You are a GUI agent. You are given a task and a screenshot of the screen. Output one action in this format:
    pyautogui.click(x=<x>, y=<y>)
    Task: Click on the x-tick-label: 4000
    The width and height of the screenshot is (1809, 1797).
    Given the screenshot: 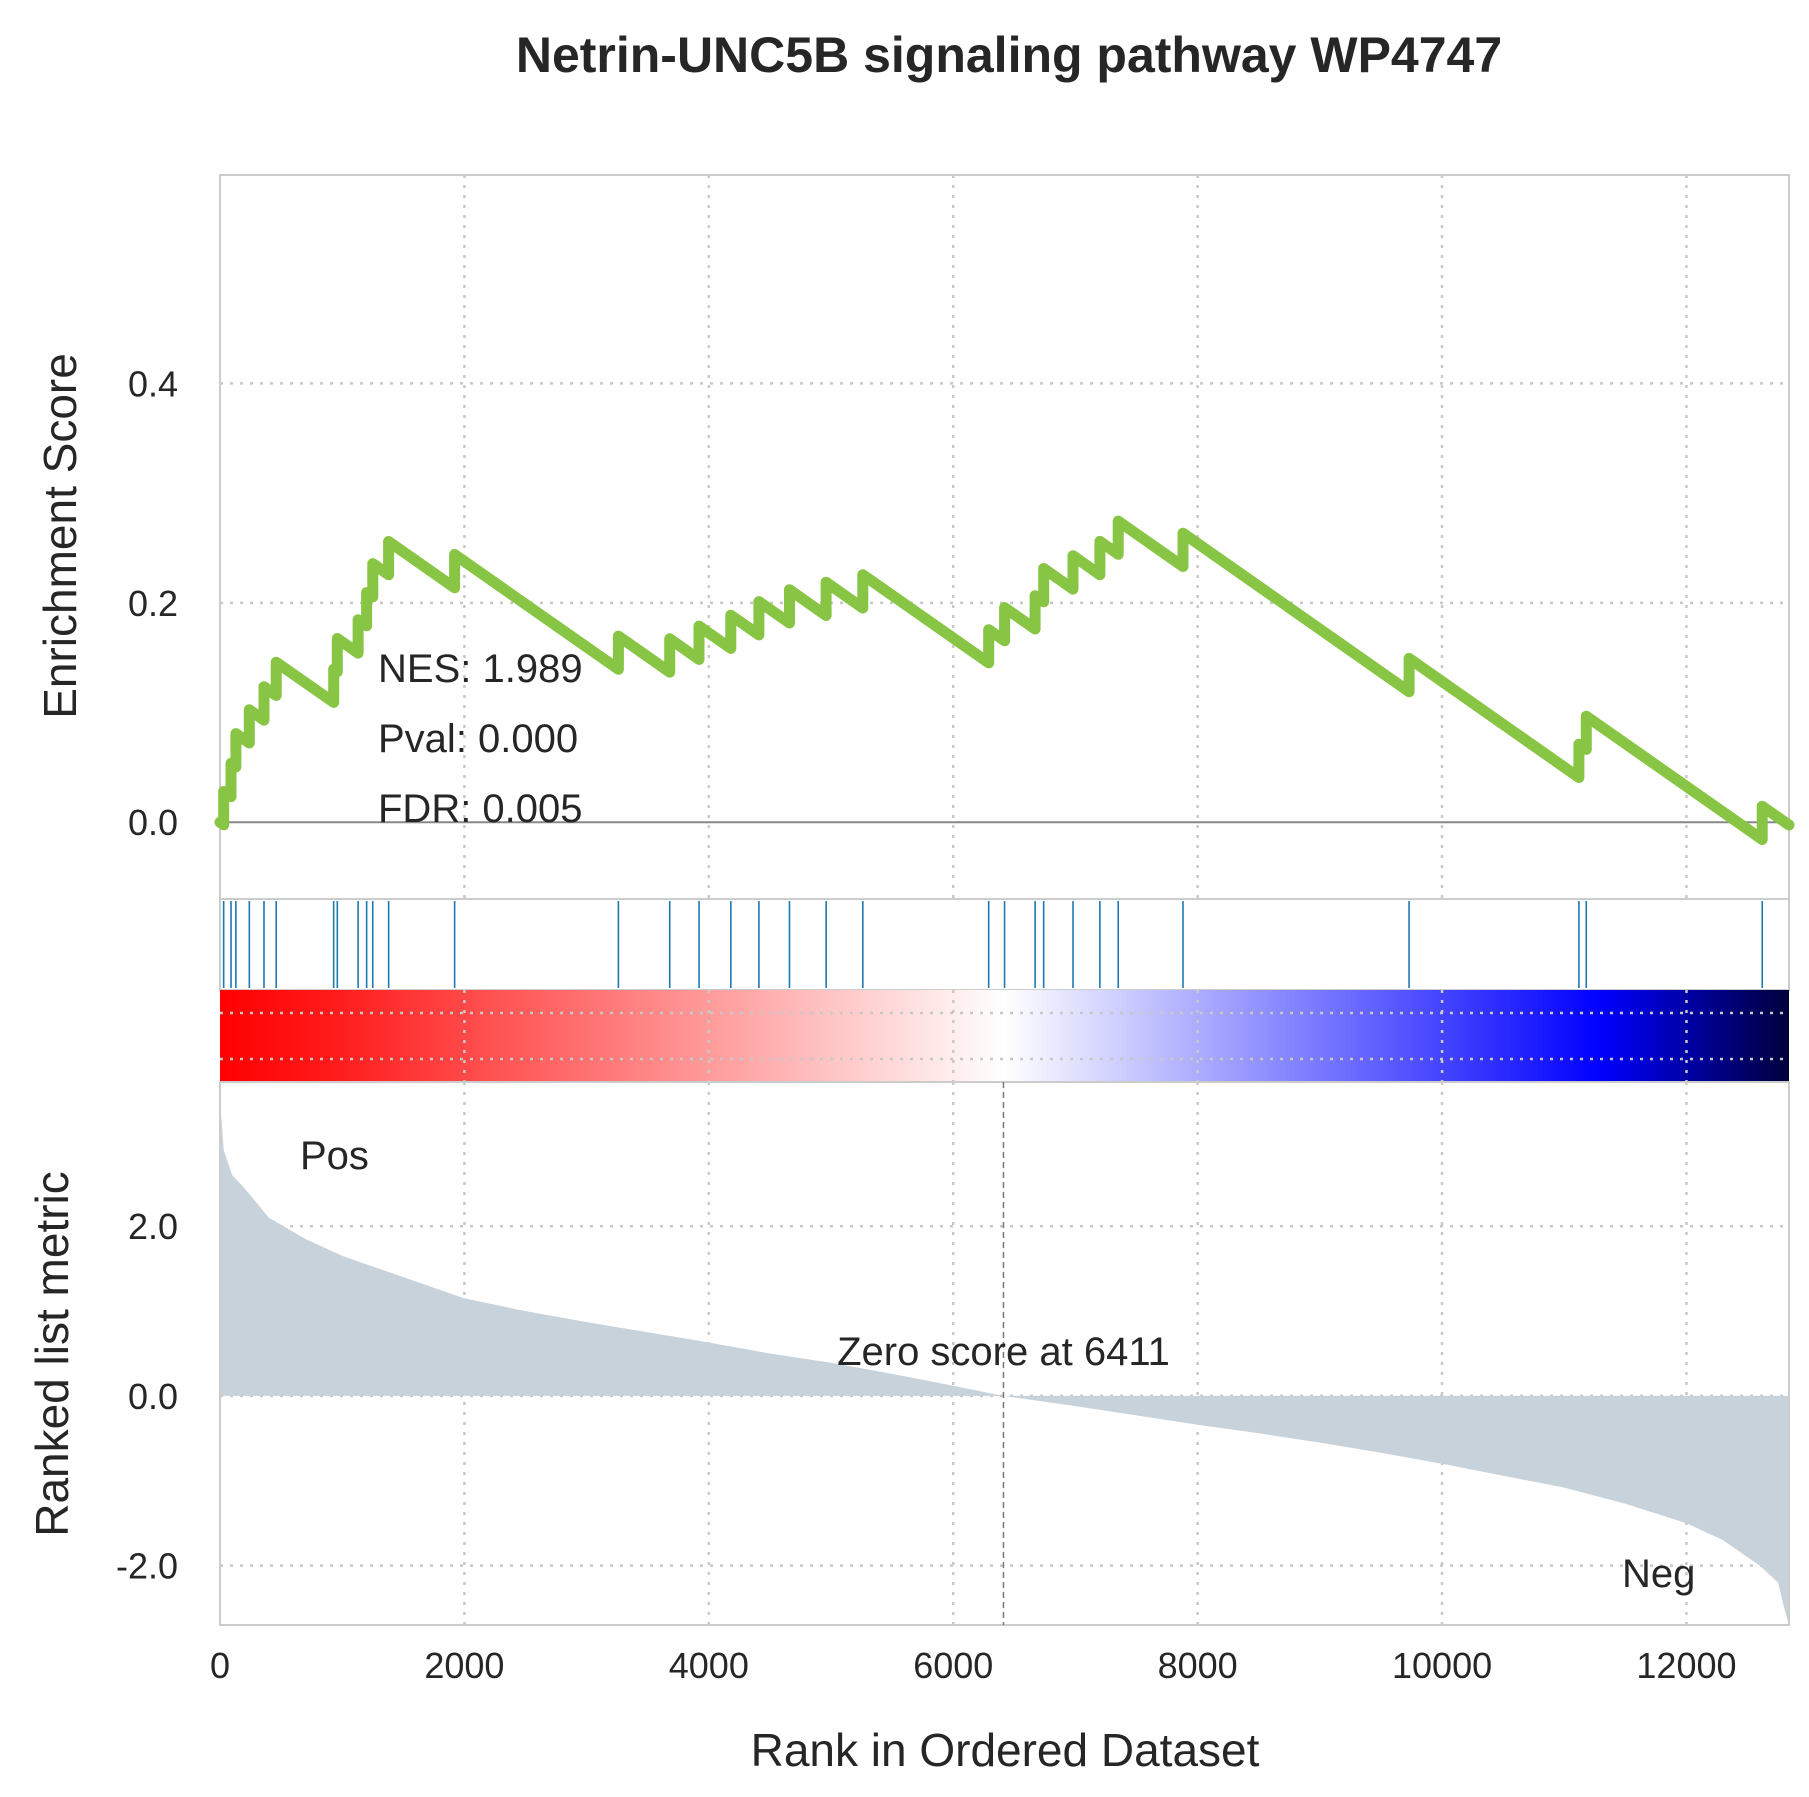 What is the action you would take?
    pyautogui.click(x=709, y=1665)
    